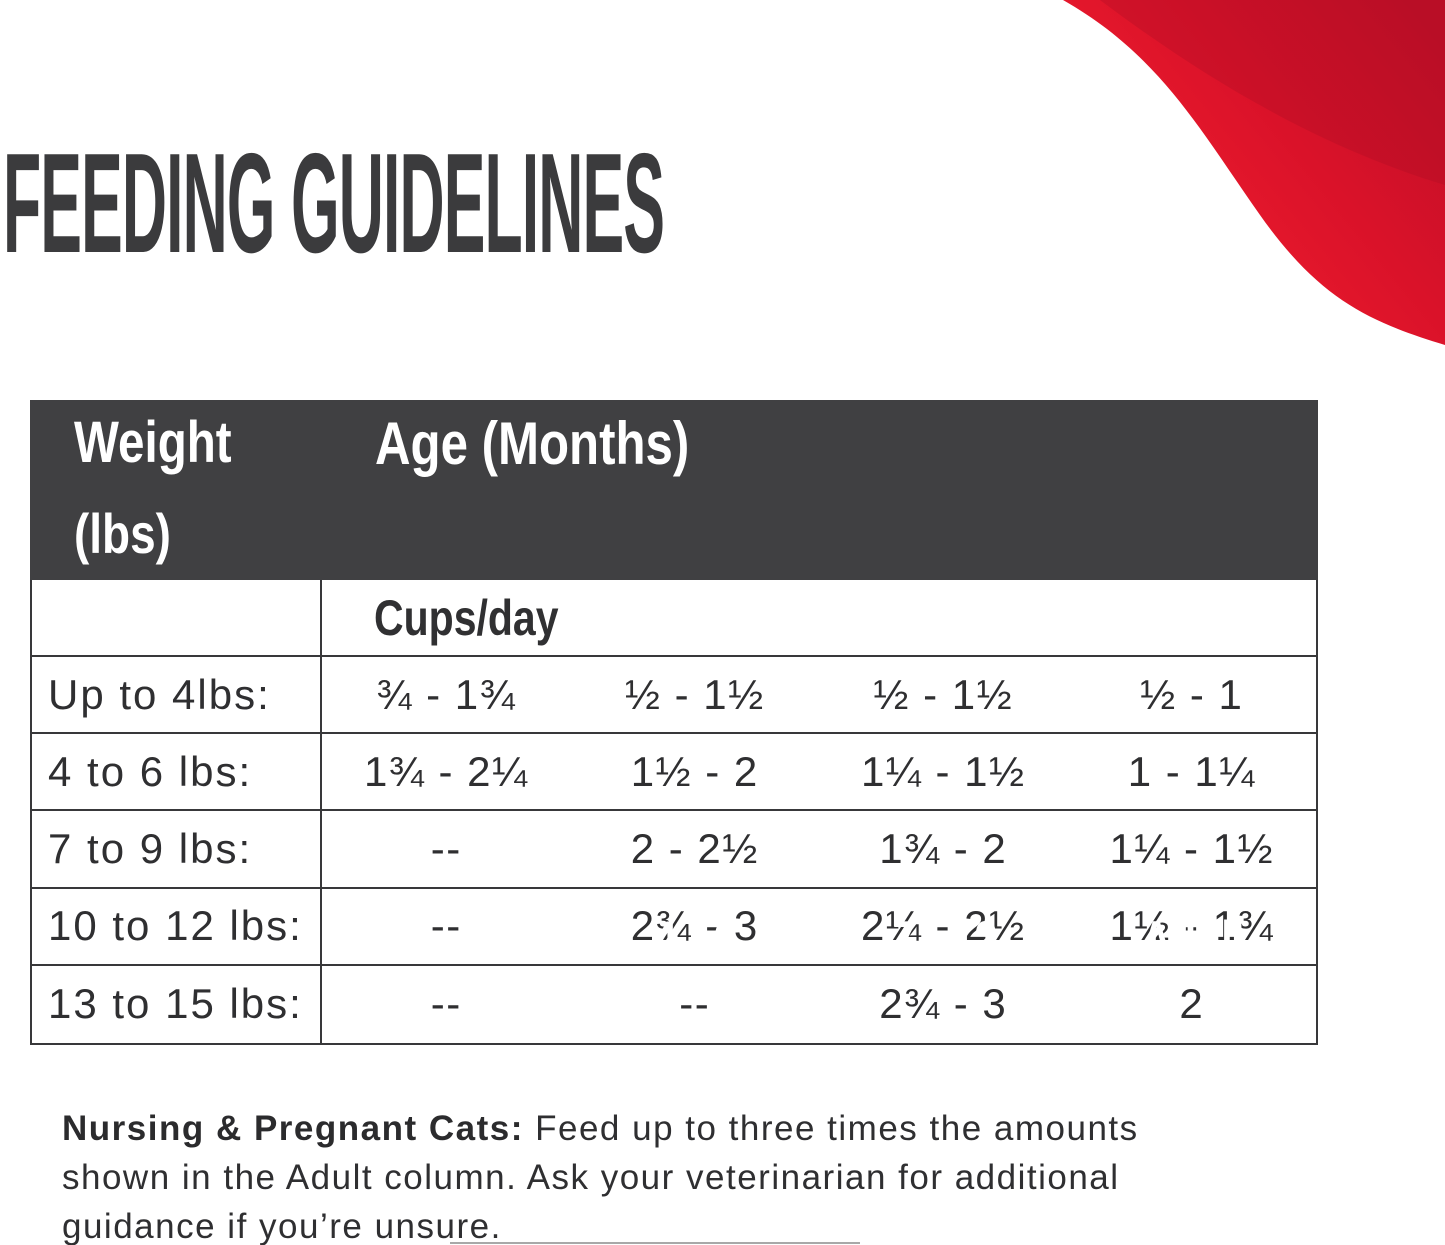 This screenshot has width=1445, height=1245. I want to click on weight-cell, so click(177, 618).